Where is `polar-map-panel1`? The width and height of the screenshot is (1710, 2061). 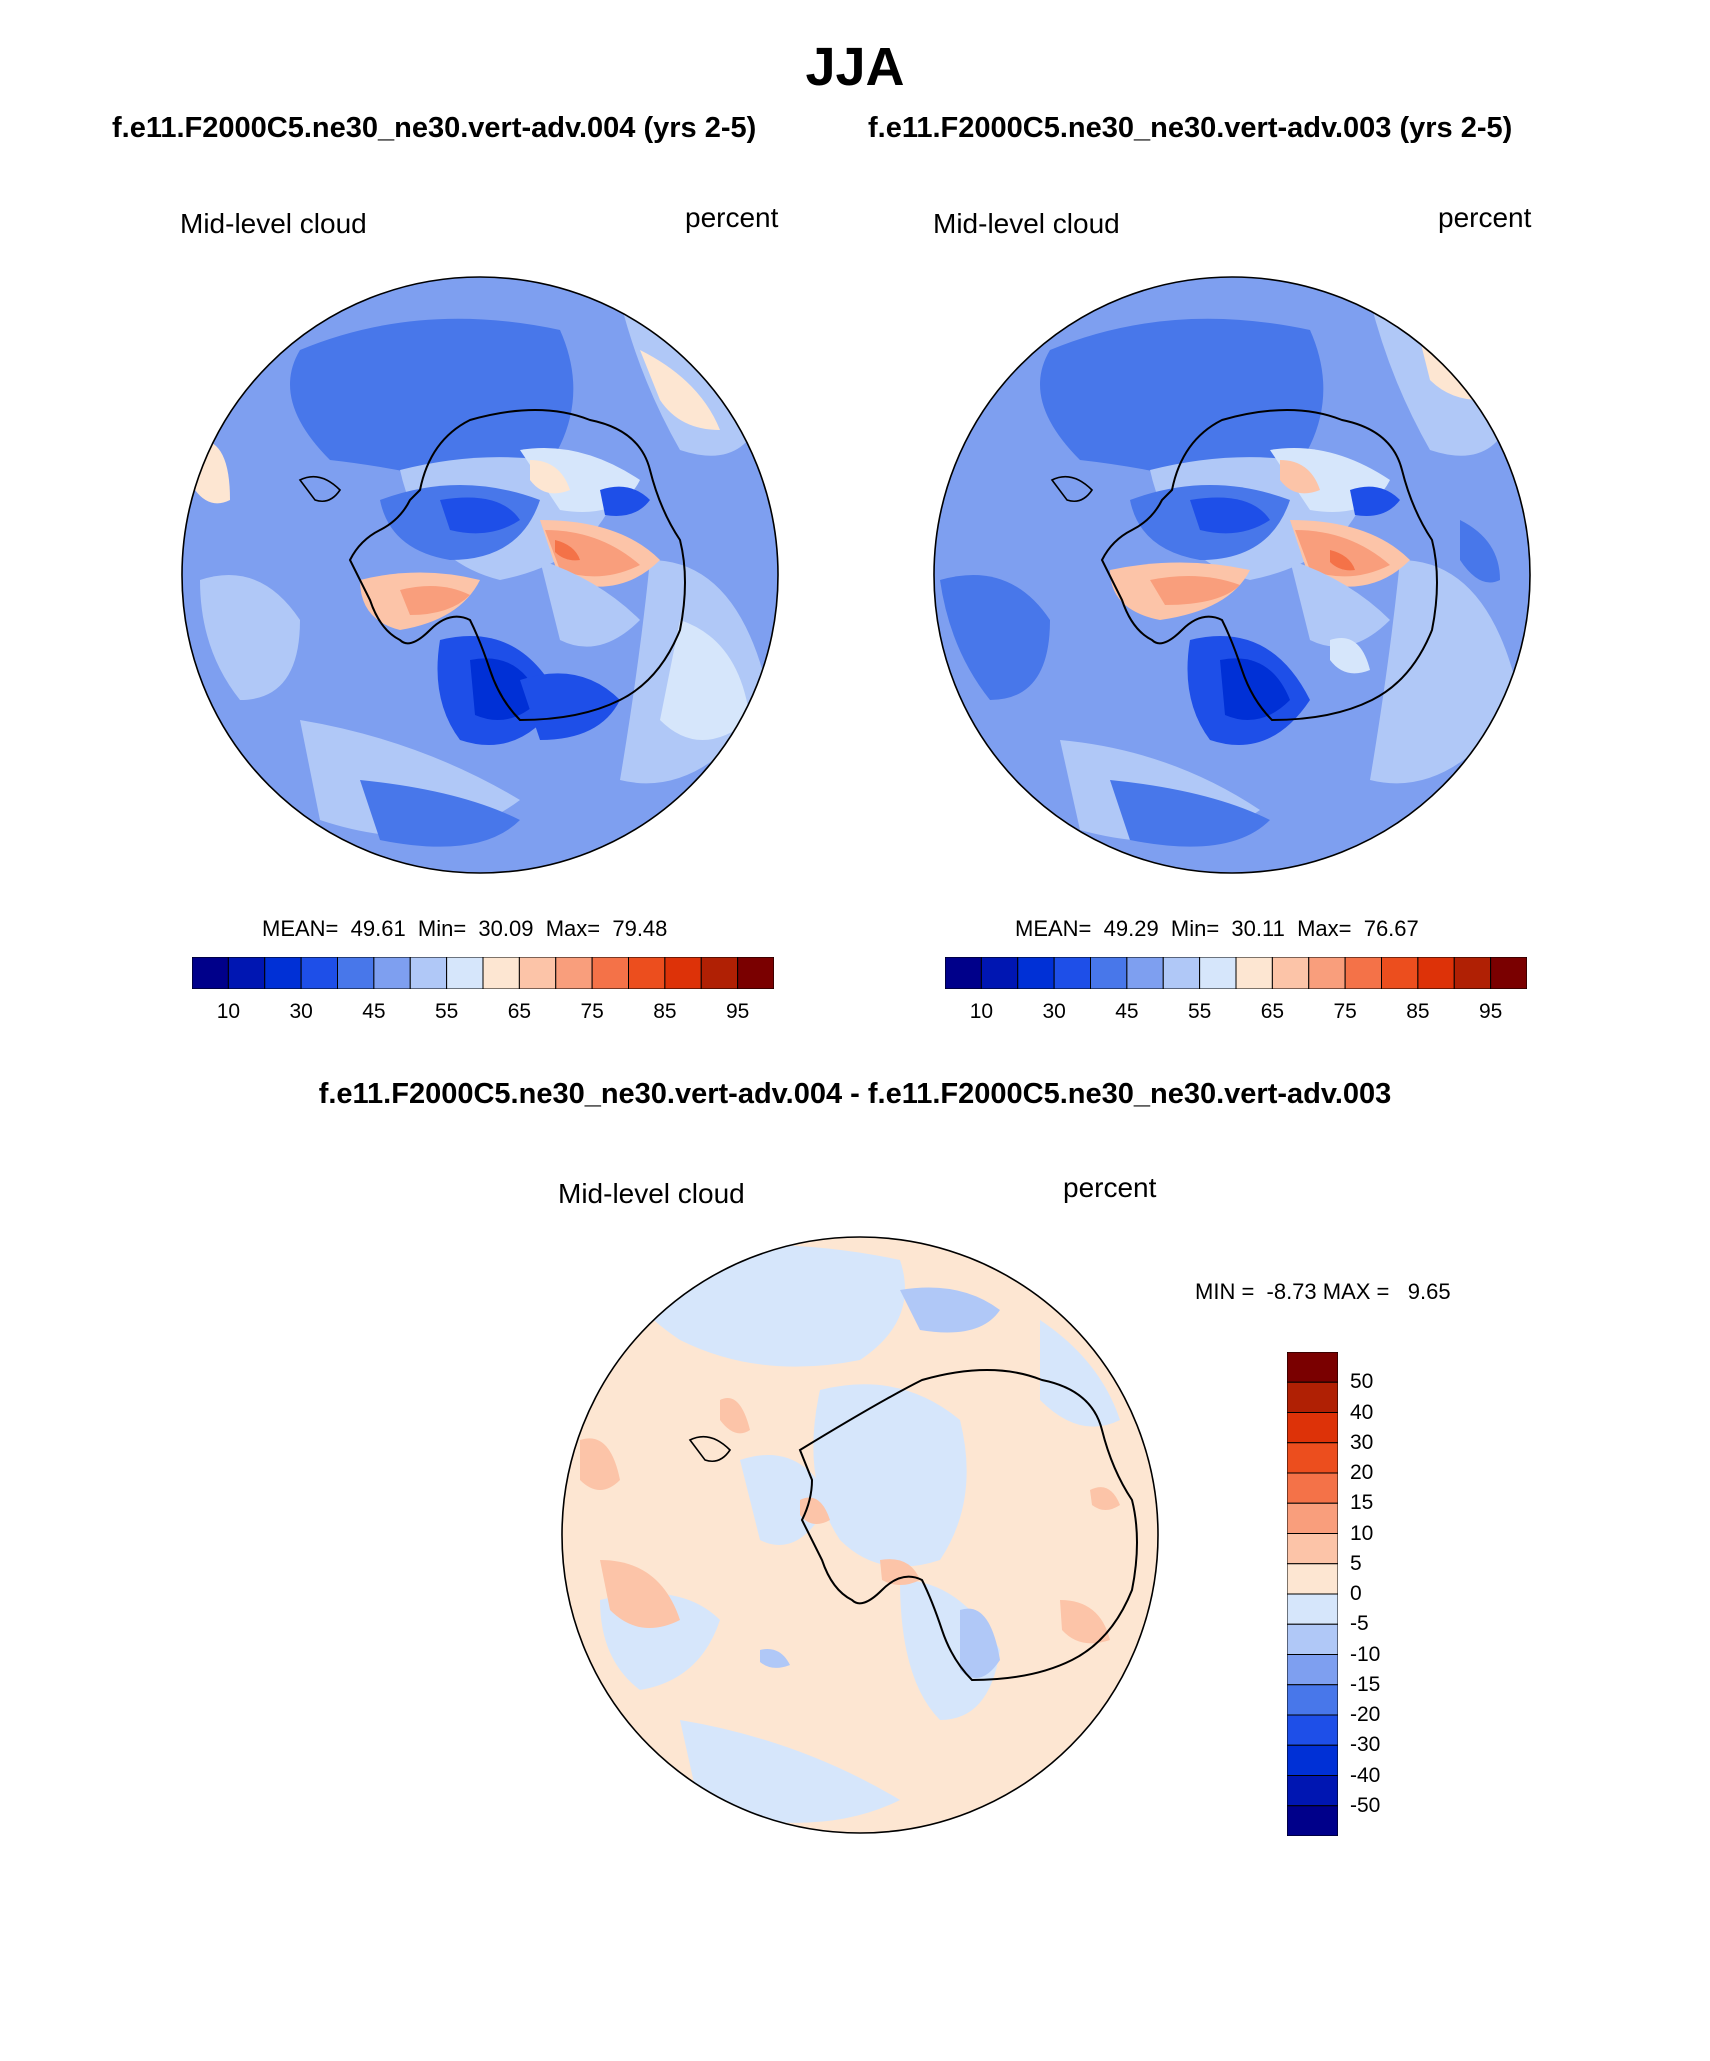
polar-map-panel1 is located at coordinates (480, 575).